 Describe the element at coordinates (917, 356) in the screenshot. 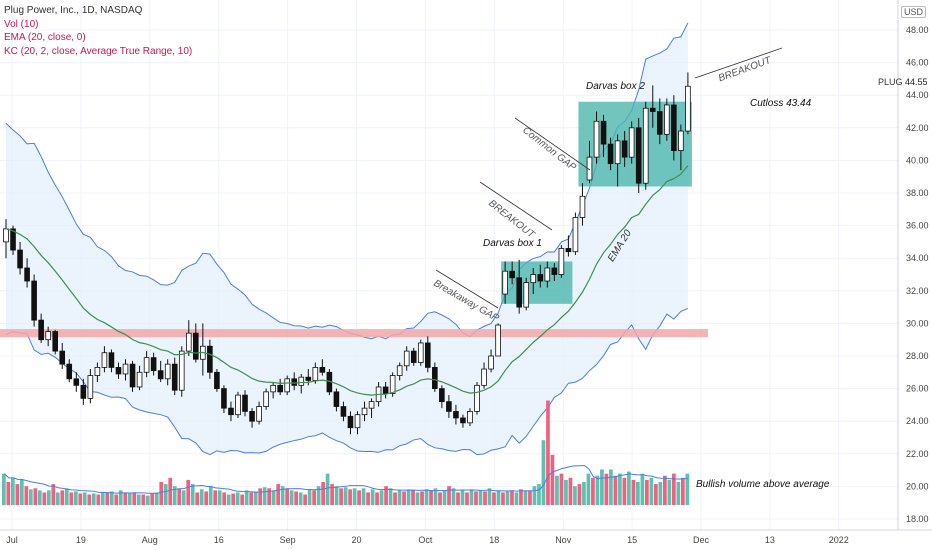

I see `y-tick-label: 28.00` at that location.